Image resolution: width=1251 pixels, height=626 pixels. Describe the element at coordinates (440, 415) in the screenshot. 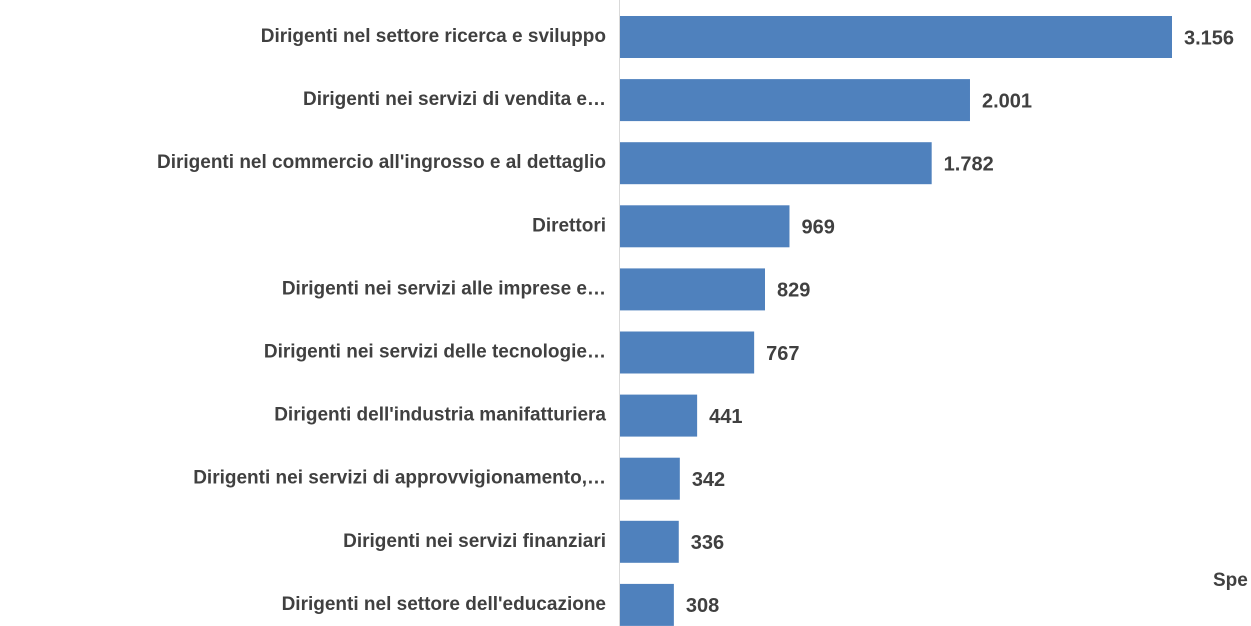

I see `category-label: Dirigenti dell'industria manifatturiera` at that location.